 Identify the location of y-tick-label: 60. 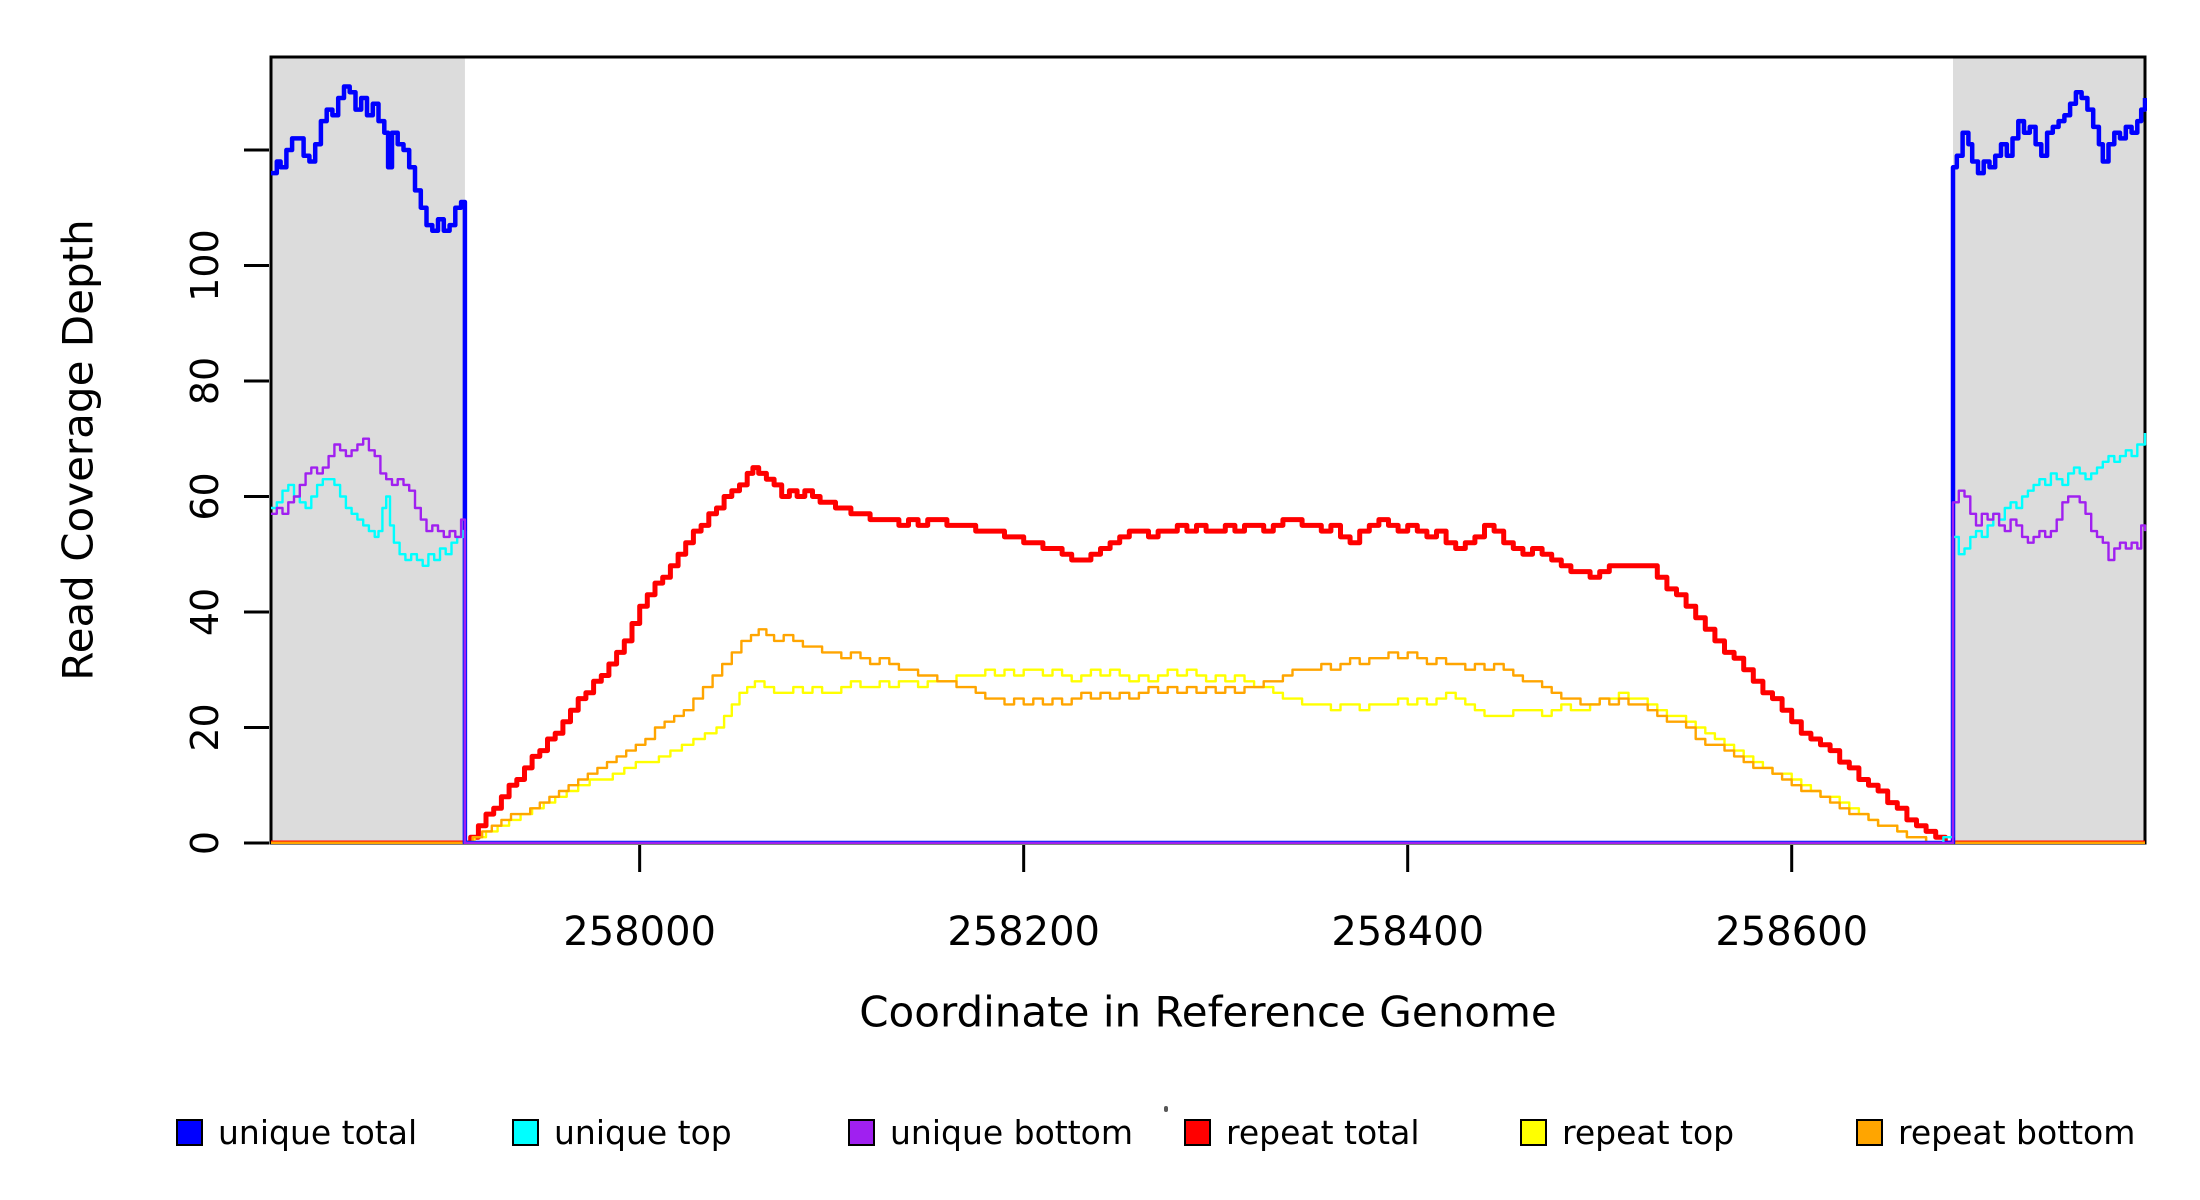
(205, 496).